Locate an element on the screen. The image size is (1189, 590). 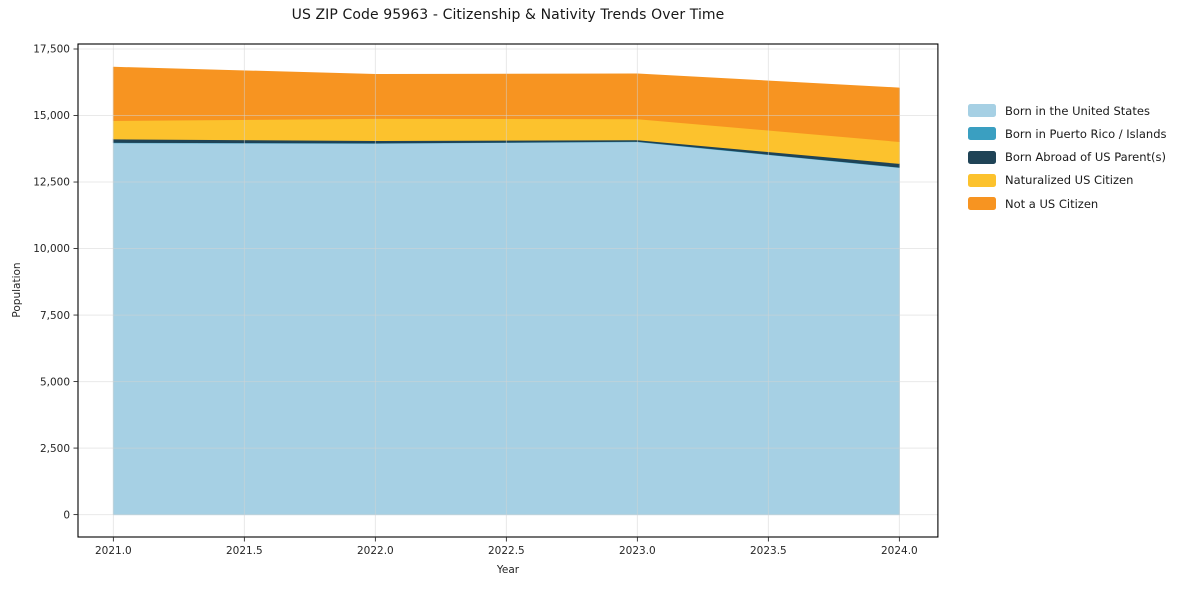
x-tick-label: 2023.0 is located at coordinates (637, 551).